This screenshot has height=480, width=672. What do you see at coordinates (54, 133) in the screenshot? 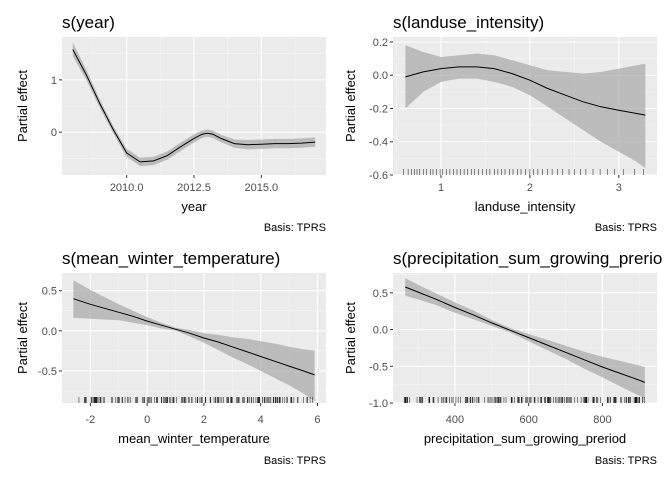
I see `y-tick-label: 0` at bounding box center [54, 133].